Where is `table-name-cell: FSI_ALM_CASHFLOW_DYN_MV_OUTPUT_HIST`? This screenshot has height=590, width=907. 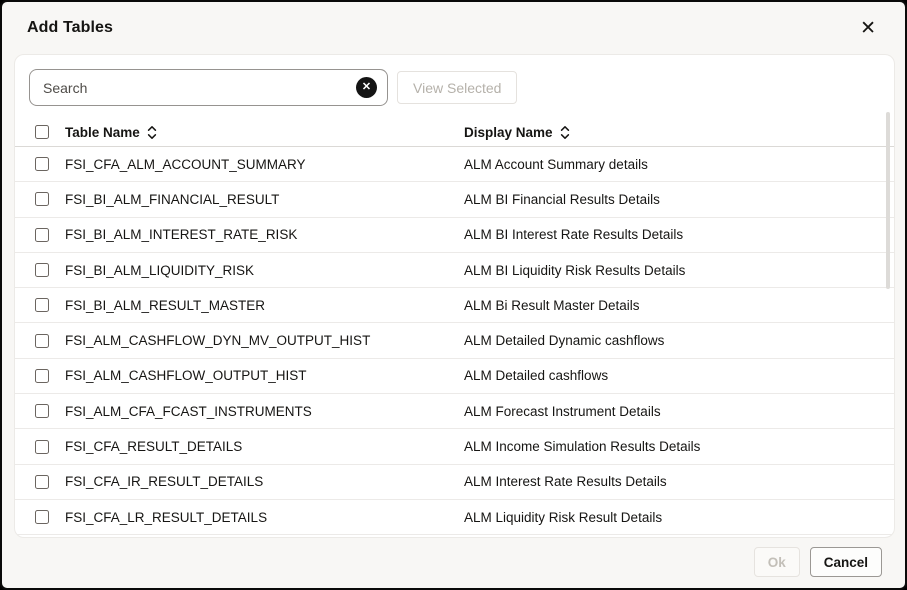
table-name-cell: FSI_ALM_CASHFLOW_DYN_MV_OUTPUT_HIST is located at coordinates (218, 341).